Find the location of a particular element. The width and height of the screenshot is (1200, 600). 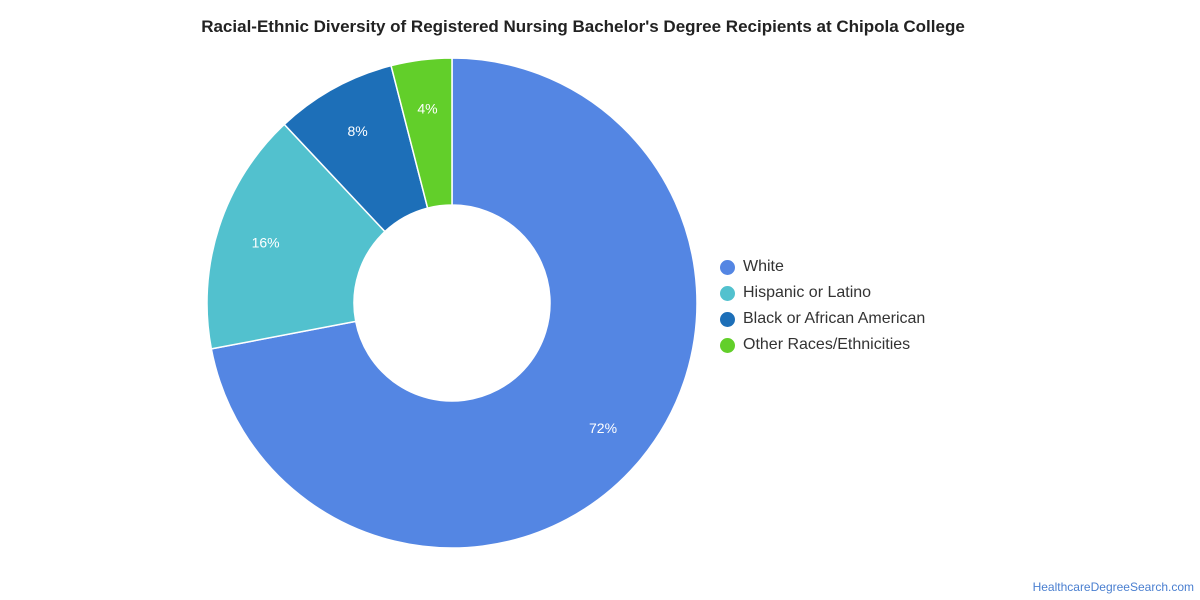

legend-item: Hispanic or Latino is located at coordinates (822, 293).